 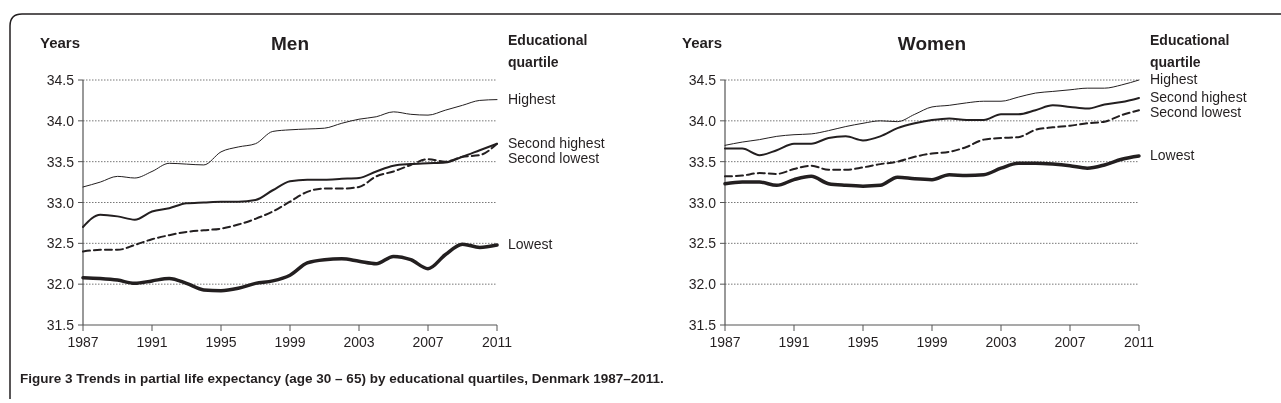 I want to click on chart-title: Men, so click(x=290, y=43).